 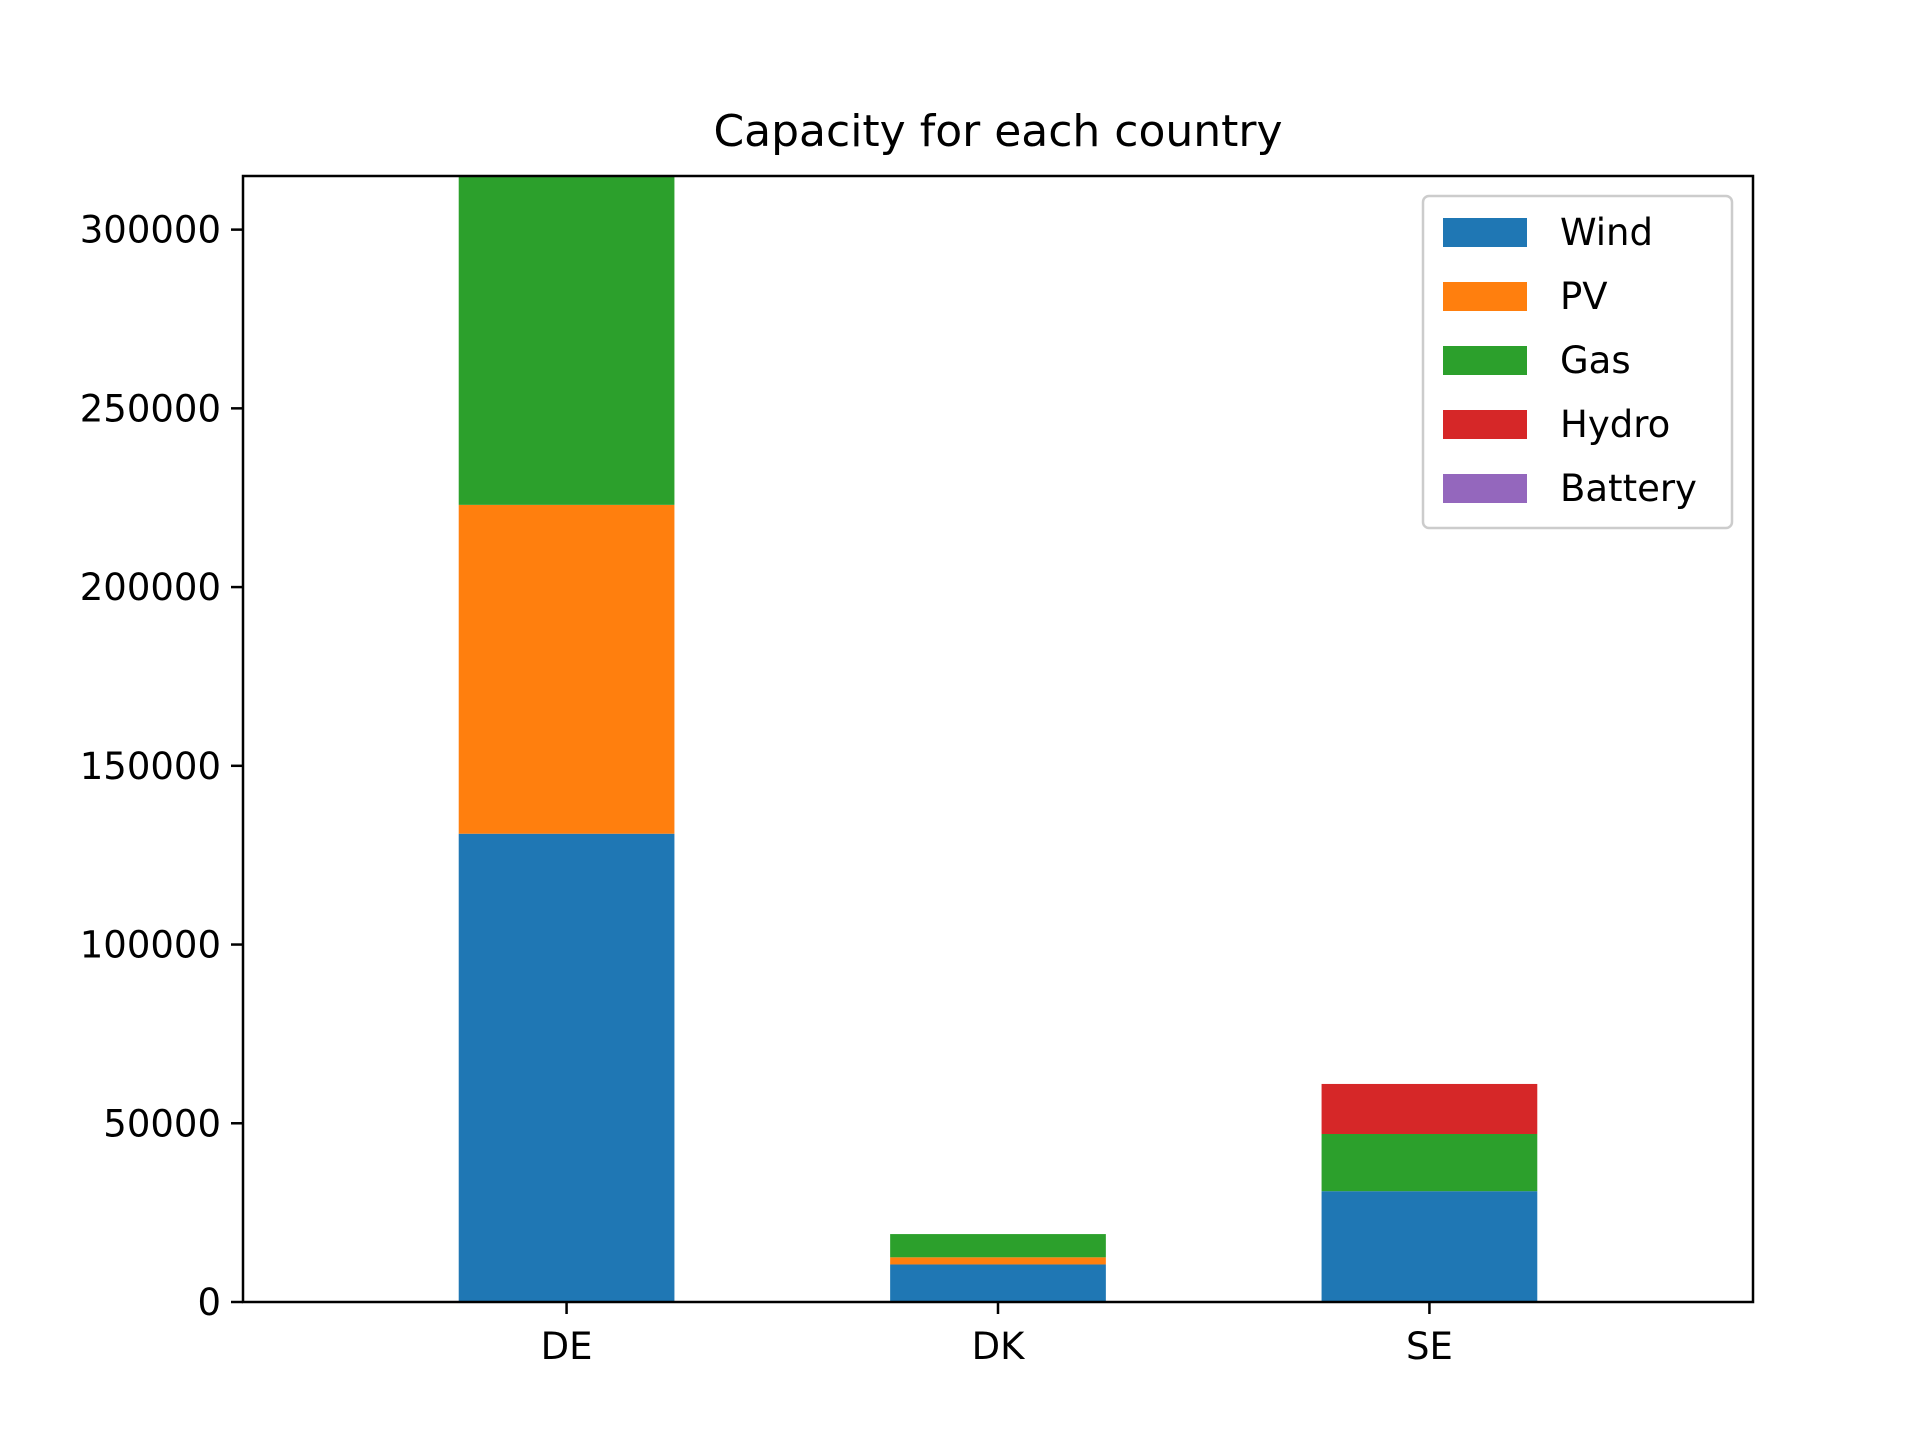 I want to click on legend-box, so click(x=1577, y=362).